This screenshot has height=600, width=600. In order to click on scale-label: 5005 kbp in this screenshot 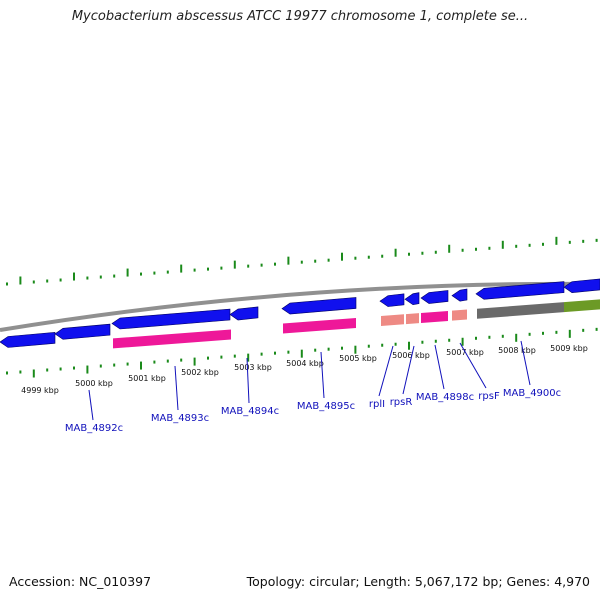, I will do `click(358, 358)`.